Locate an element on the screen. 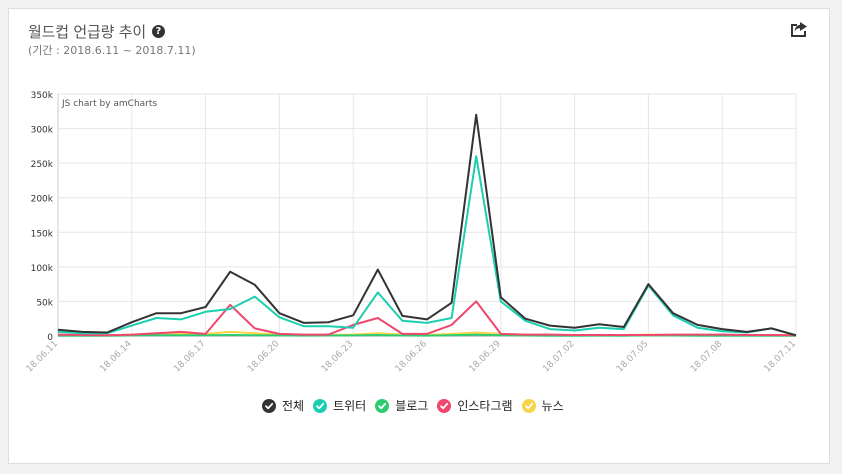  y-tick-label: 100k is located at coordinates (42, 269).